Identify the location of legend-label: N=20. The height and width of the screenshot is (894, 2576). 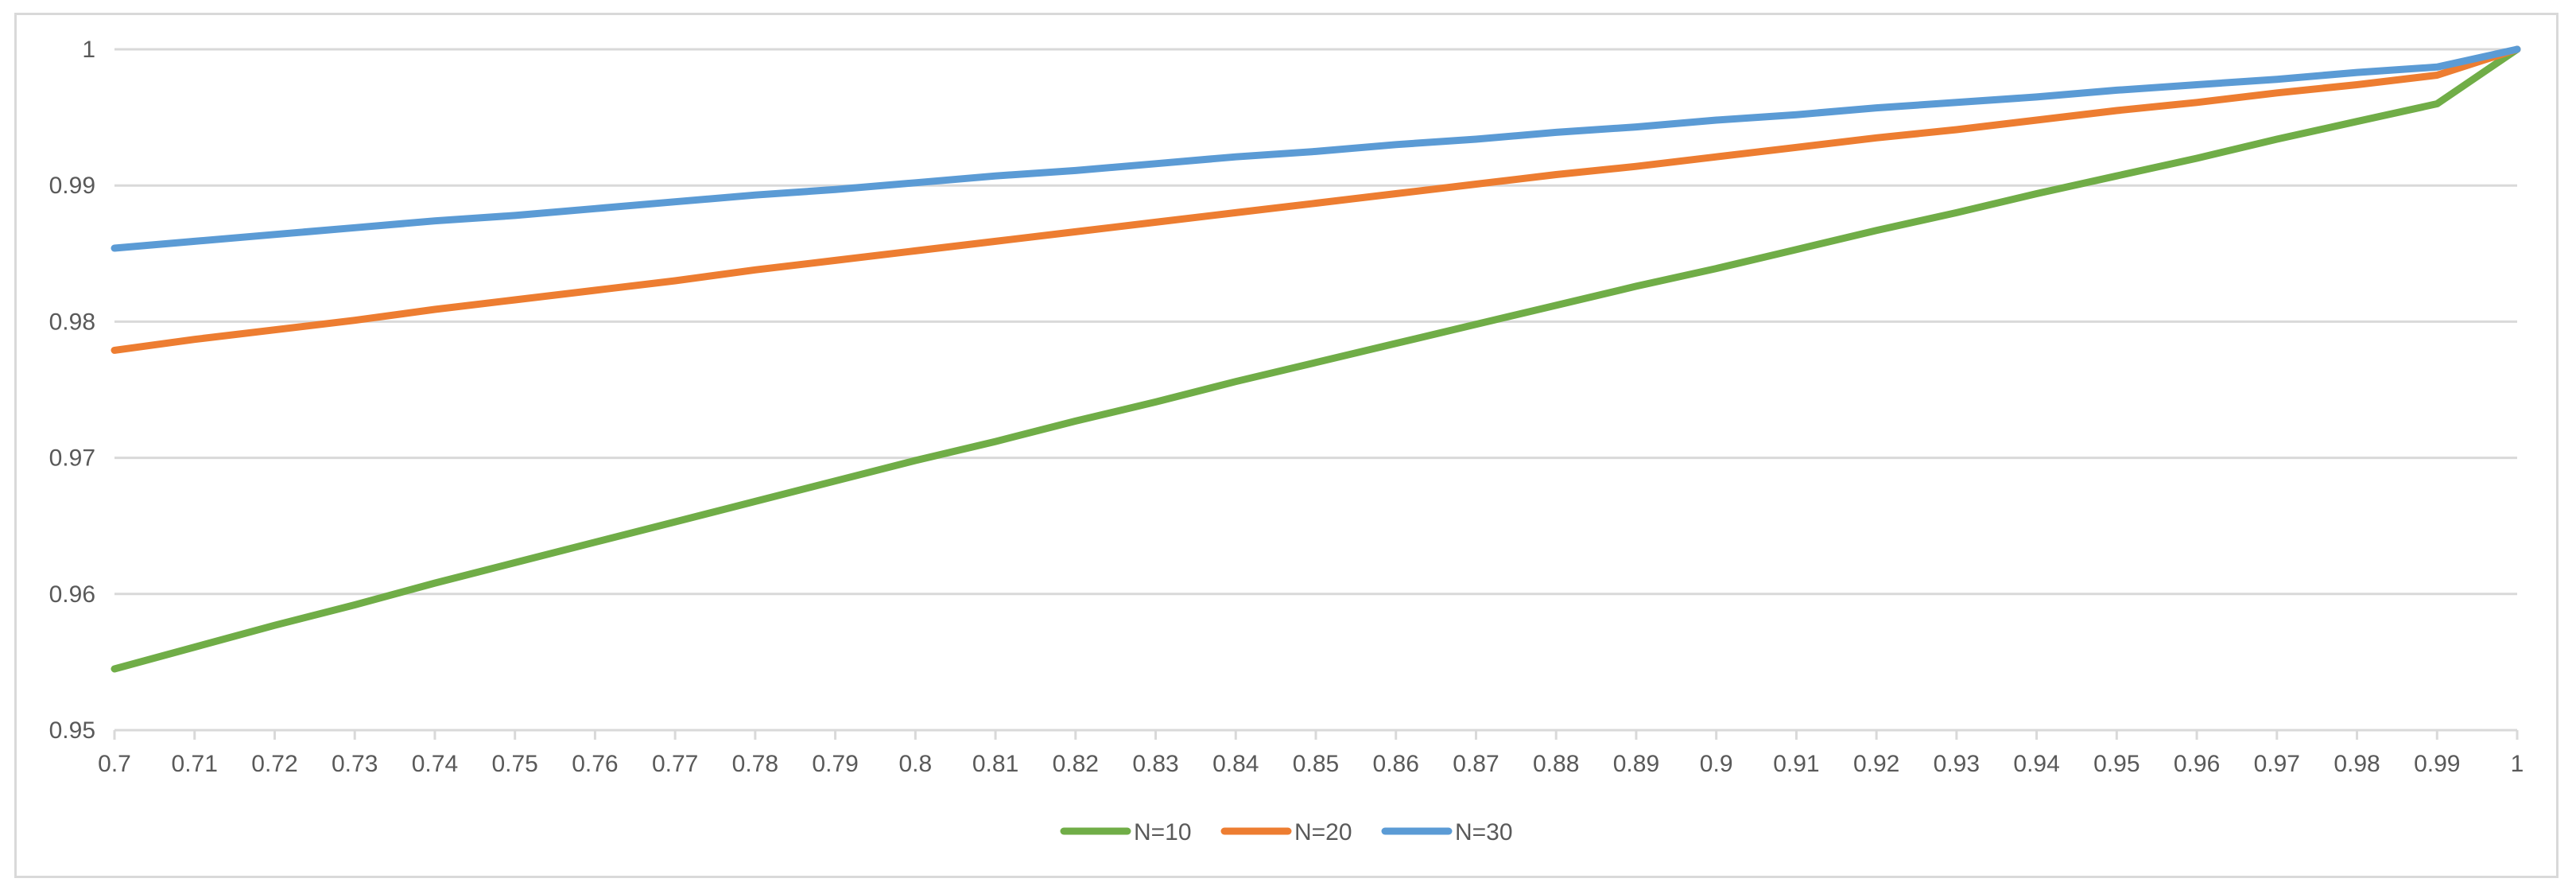
(1323, 832).